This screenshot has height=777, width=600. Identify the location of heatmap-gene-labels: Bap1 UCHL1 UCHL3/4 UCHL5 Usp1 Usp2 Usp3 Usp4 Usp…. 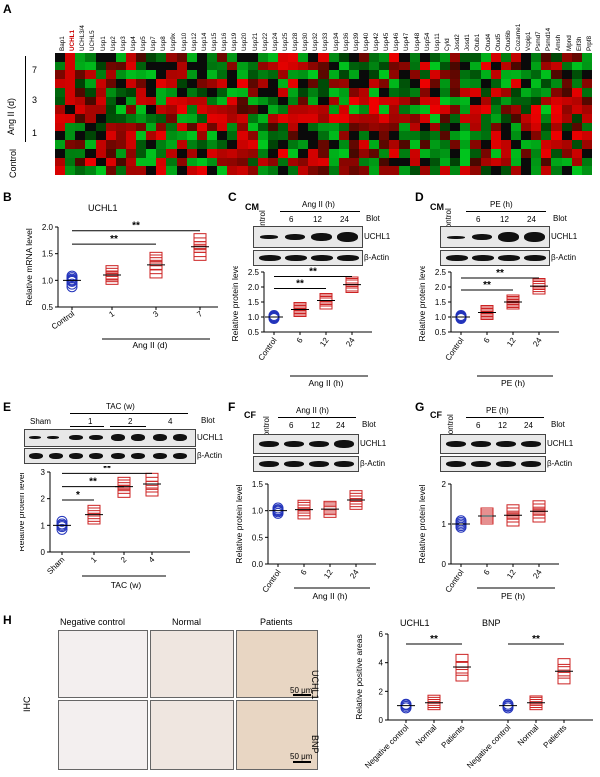
(300, 26).